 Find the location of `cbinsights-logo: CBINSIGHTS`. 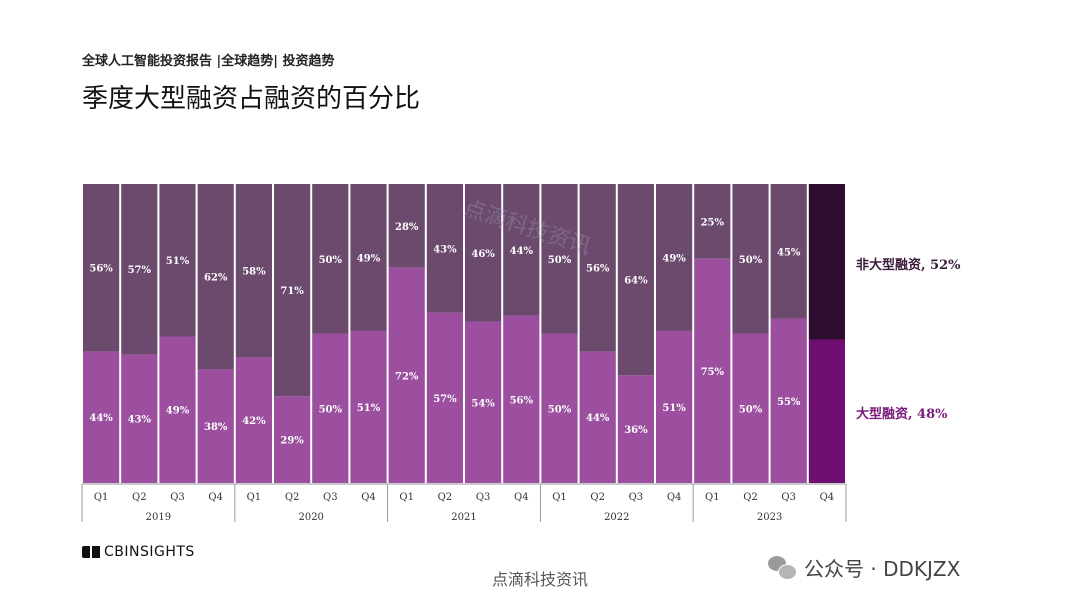

cbinsights-logo: CBINSIGHTS is located at coordinates (138, 552).